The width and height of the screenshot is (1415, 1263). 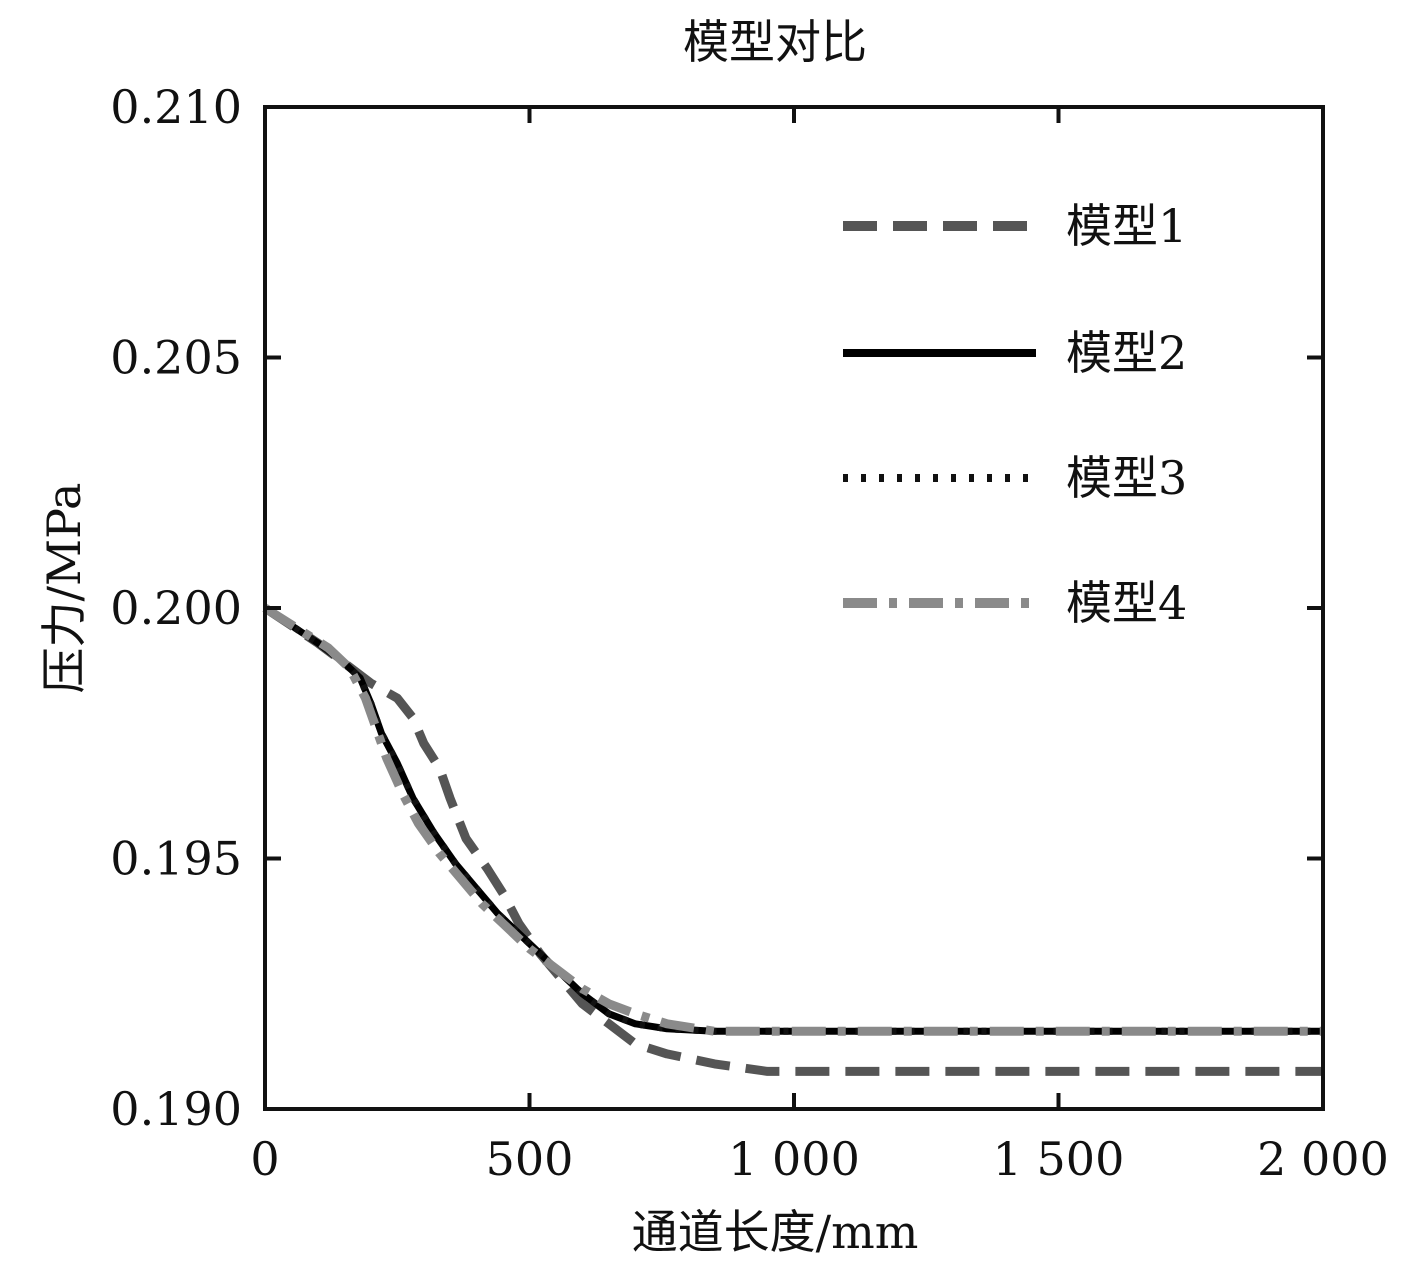 What do you see at coordinates (264, 1159) in the screenshot?
I see `x-tick-label-0: 0` at bounding box center [264, 1159].